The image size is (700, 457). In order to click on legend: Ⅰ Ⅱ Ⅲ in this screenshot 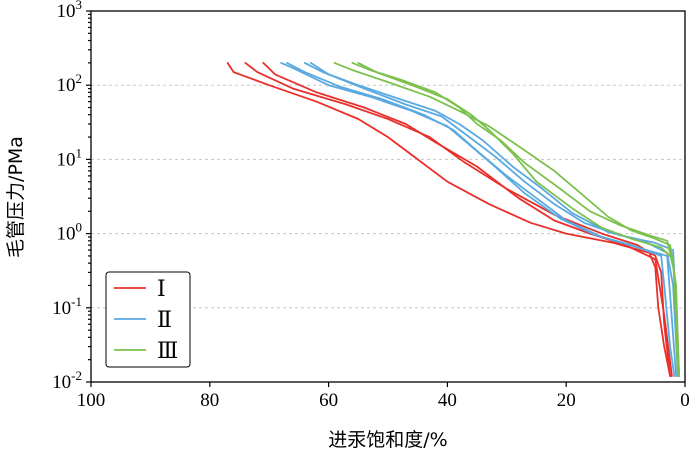, I will do `click(148, 319)`.